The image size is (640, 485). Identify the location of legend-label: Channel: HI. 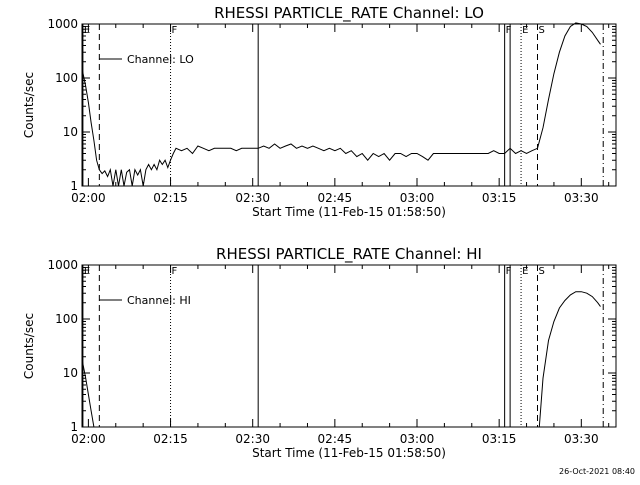
(159, 300).